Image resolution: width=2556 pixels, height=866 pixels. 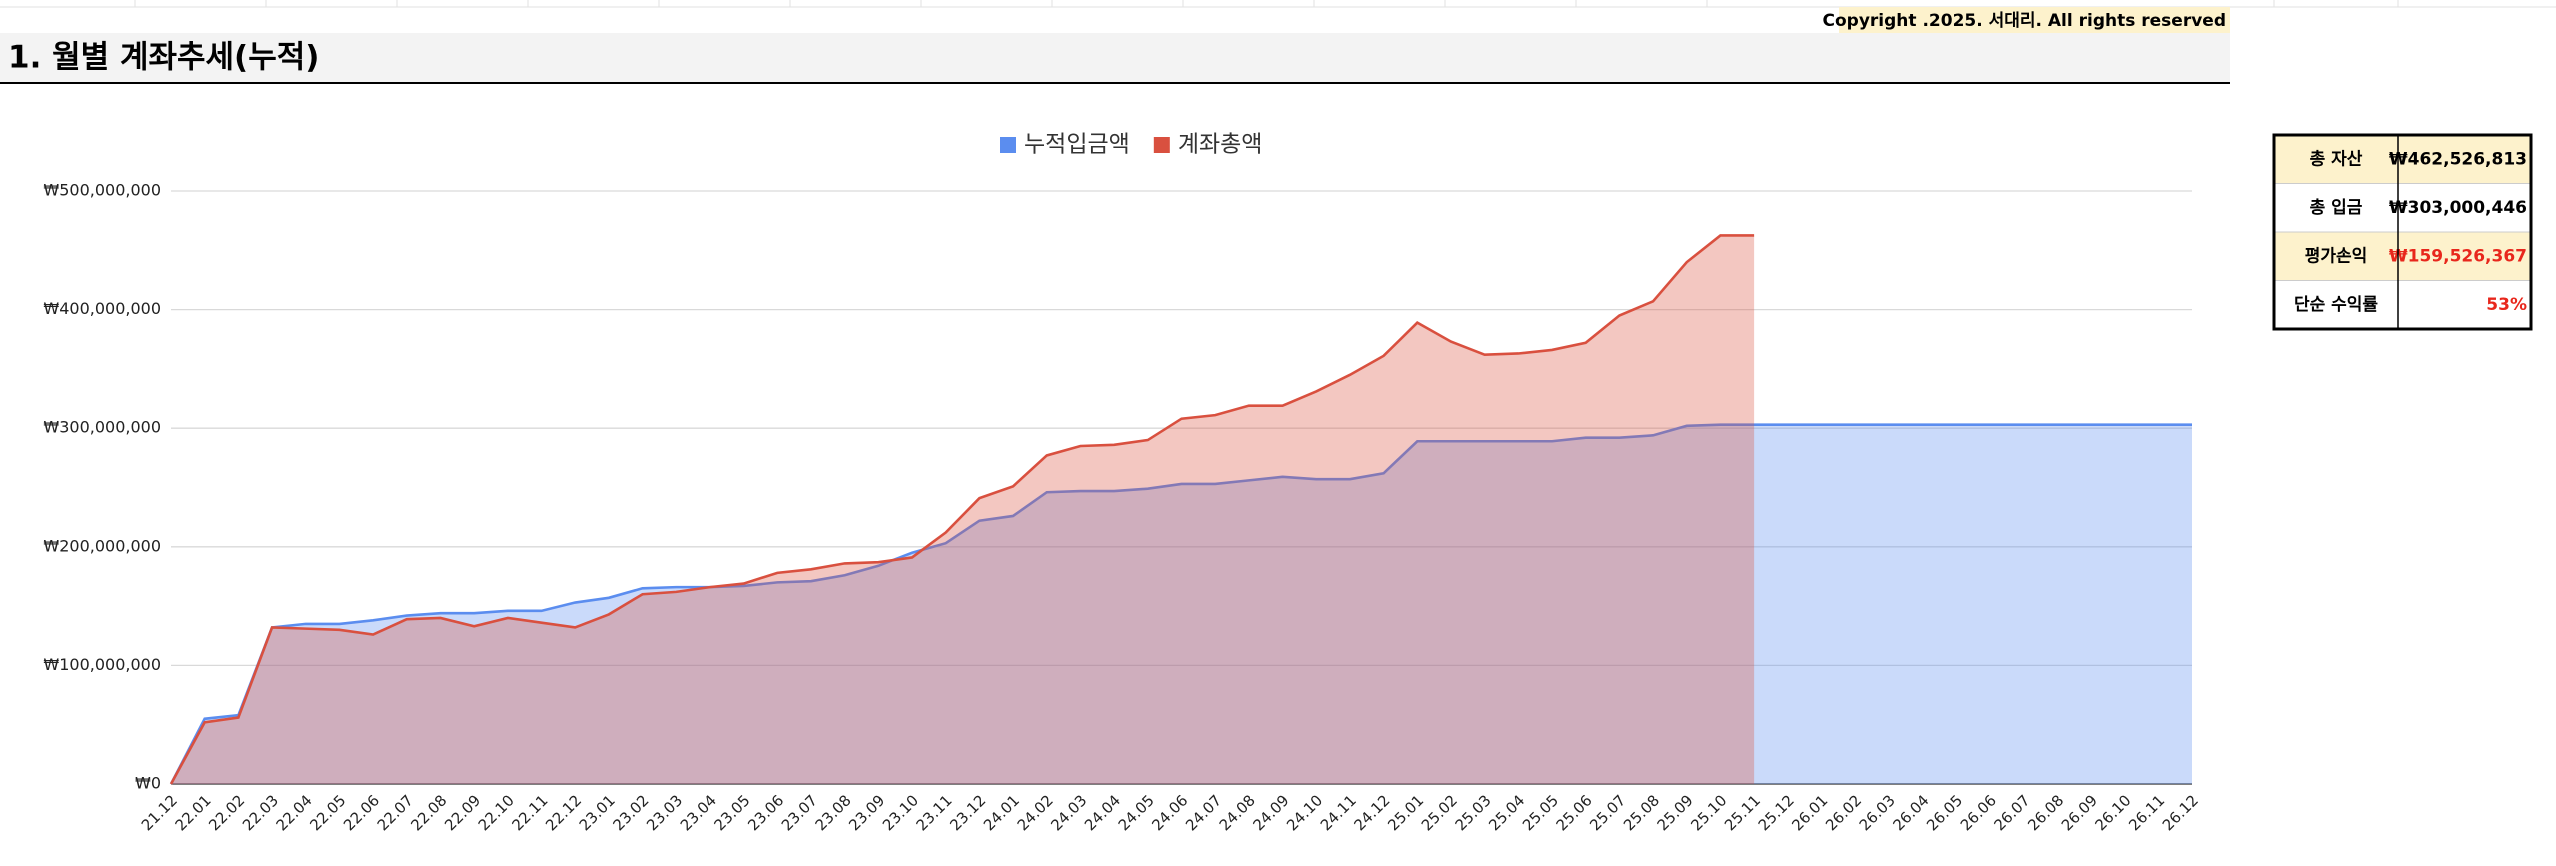 I want to click on x-tick-label: 23.01, so click(x=597, y=812).